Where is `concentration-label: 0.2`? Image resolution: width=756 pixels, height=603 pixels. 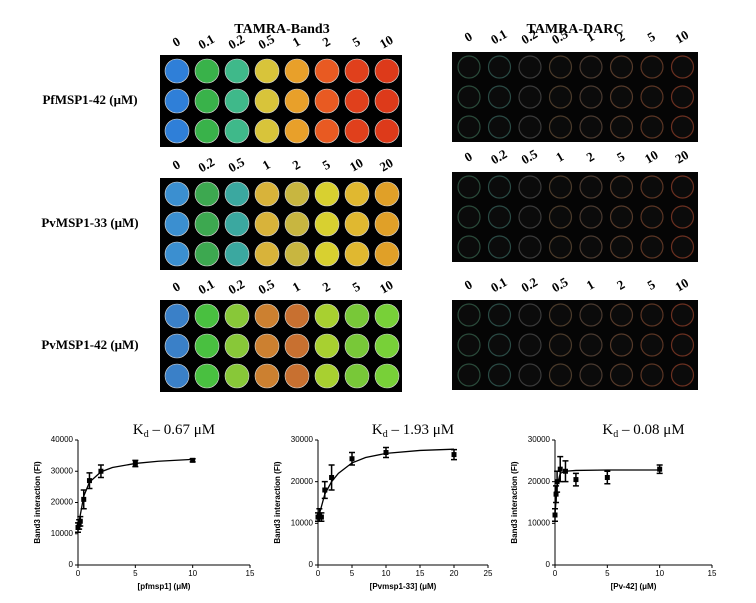 concentration-label: 0.2 is located at coordinates (236, 286).